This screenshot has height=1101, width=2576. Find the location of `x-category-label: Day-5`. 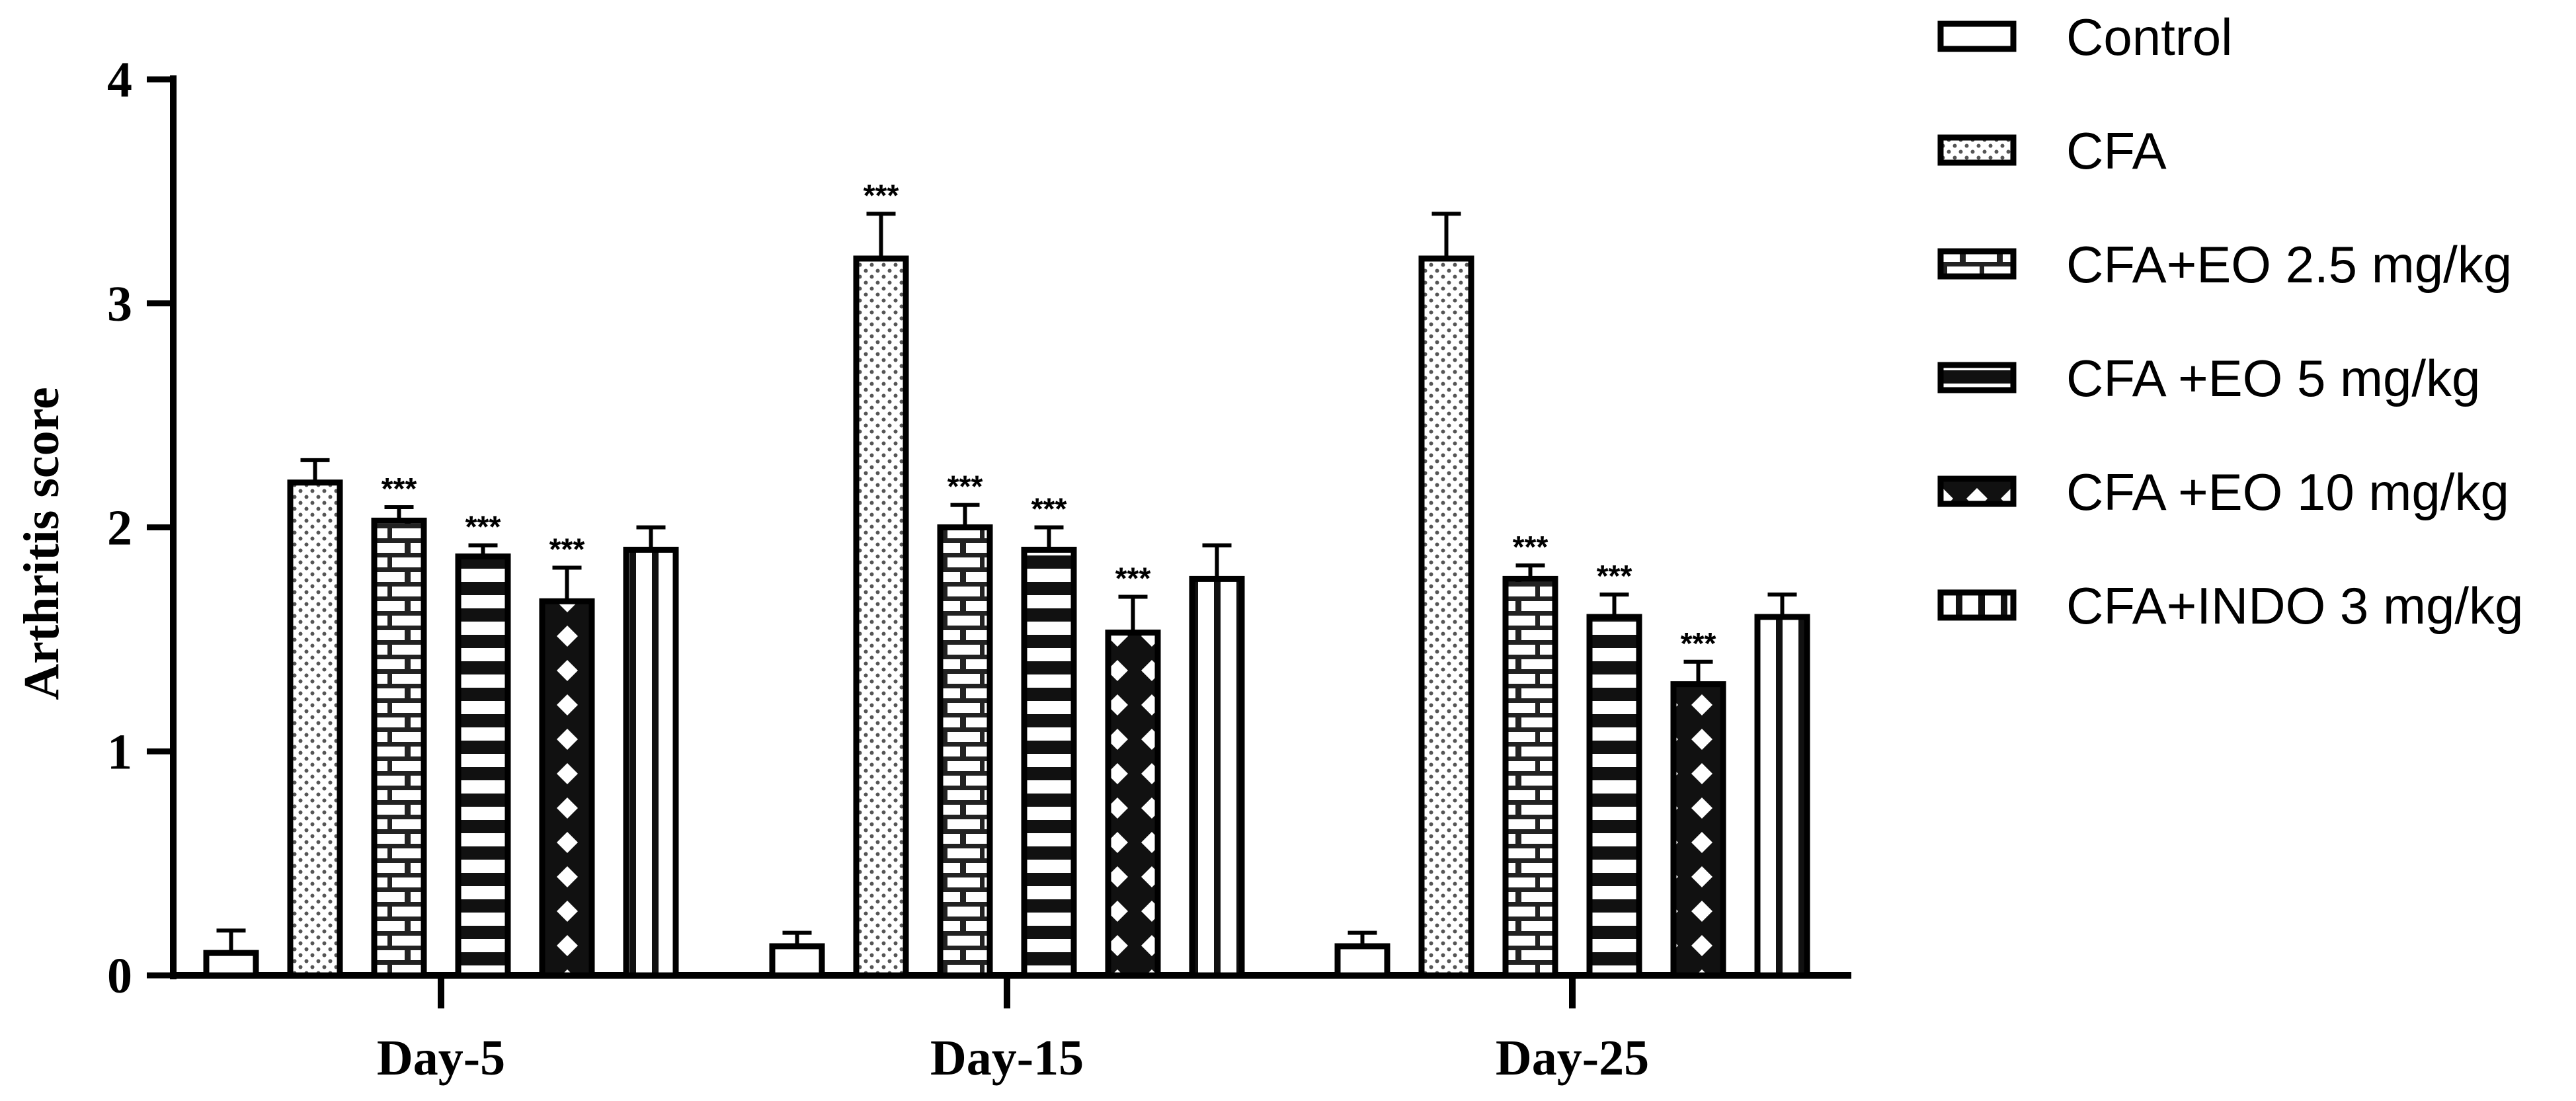

x-category-label: Day-5 is located at coordinates (441, 1058).